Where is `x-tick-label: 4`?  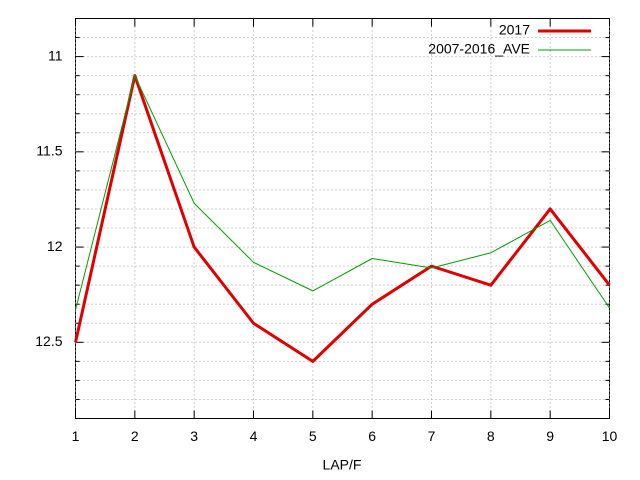
x-tick-label: 4 is located at coordinates (254, 436).